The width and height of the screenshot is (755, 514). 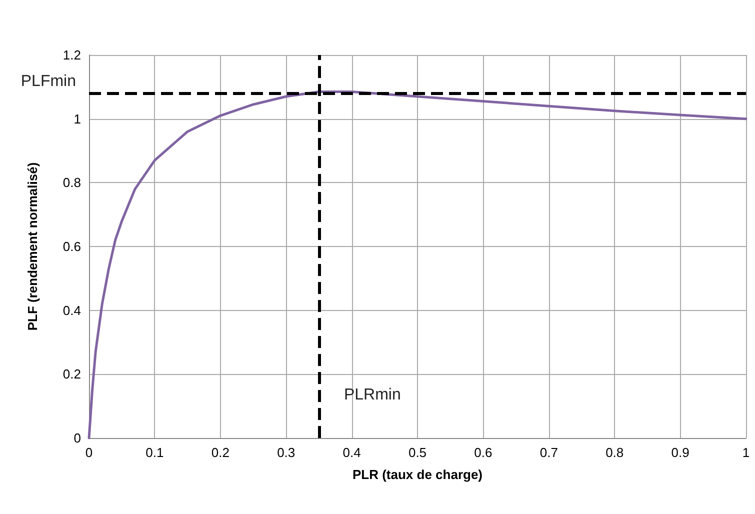 What do you see at coordinates (746, 452) in the screenshot?
I see `x-tick-label: 1` at bounding box center [746, 452].